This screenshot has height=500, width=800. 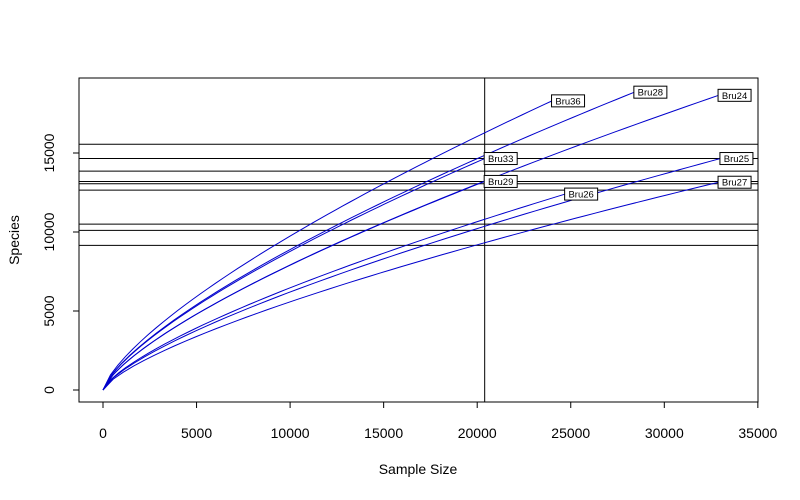 I want to click on y-tick-label: 15000, so click(x=49, y=152).